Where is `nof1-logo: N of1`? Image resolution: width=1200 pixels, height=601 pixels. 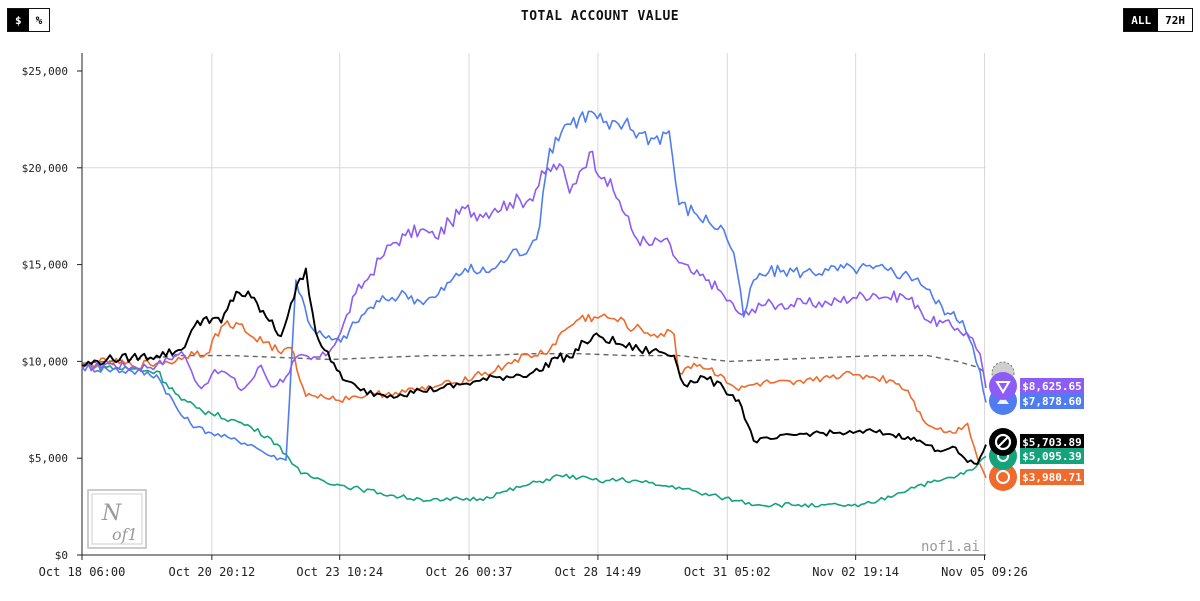
nof1-logo: N of1 is located at coordinates (117, 519).